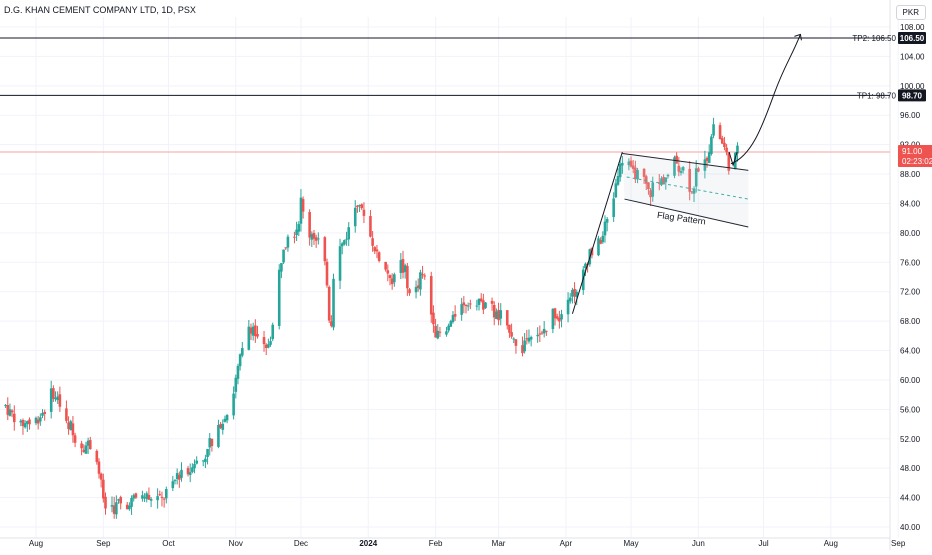 Image resolution: width=932 pixels, height=555 pixels. What do you see at coordinates (630, 543) in the screenshot?
I see `x-tick-label: May` at bounding box center [630, 543].